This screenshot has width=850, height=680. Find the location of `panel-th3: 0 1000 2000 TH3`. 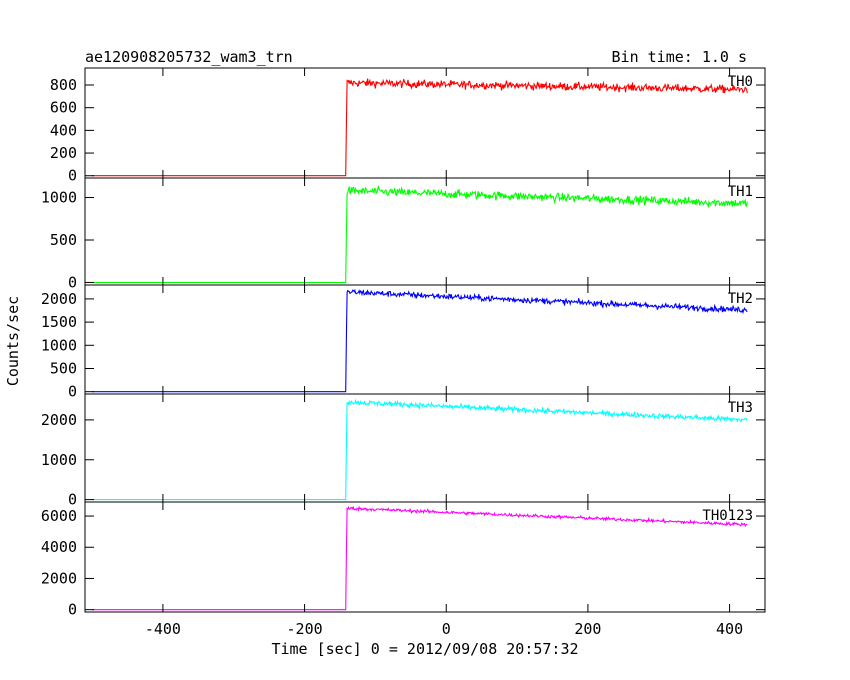

panel-th3: 0 1000 2000 TH3 is located at coordinates (403, 451).